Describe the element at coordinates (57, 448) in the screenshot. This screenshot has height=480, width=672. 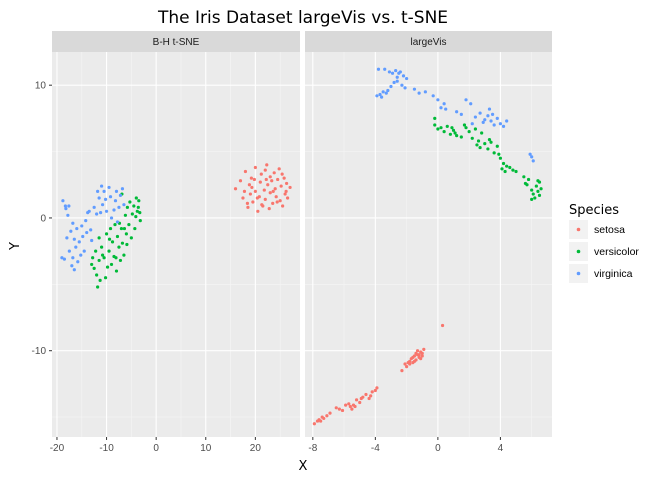
I see `x-tick-label: -20` at that location.